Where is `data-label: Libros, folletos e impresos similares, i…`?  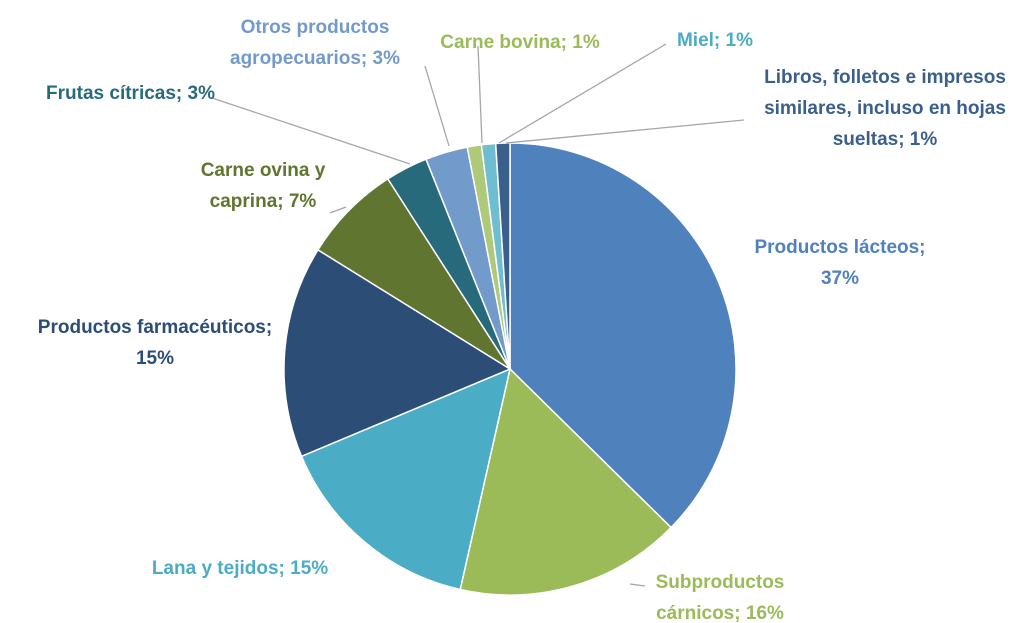
data-label: Libros, folletos e impresos similares, i… is located at coordinates (885, 108).